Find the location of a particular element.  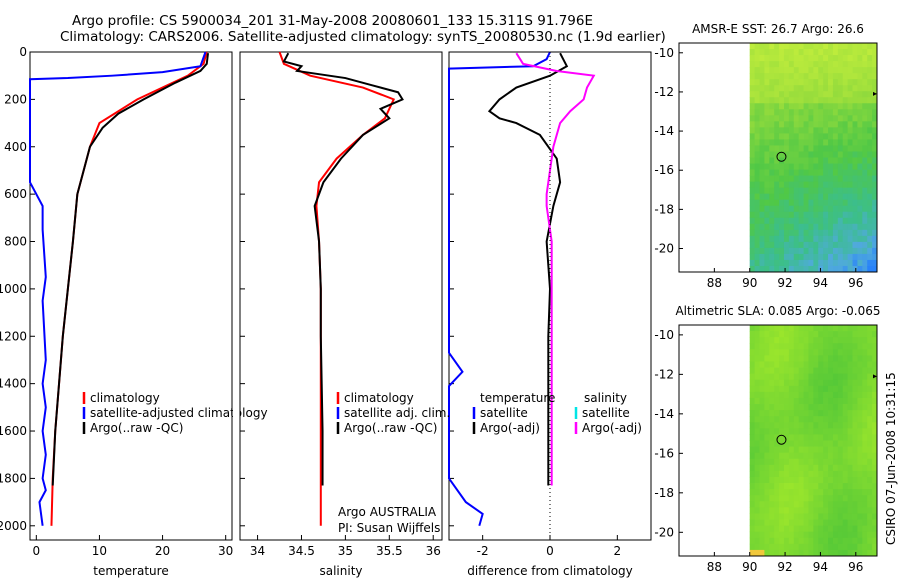

sst-map-y-tick-label: -12 is located at coordinates (664, 92).